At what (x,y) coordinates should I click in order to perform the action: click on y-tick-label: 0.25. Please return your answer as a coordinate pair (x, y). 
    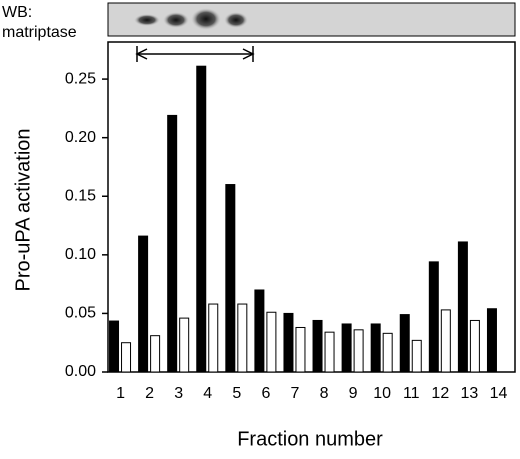
    Looking at the image, I should click on (80, 78).